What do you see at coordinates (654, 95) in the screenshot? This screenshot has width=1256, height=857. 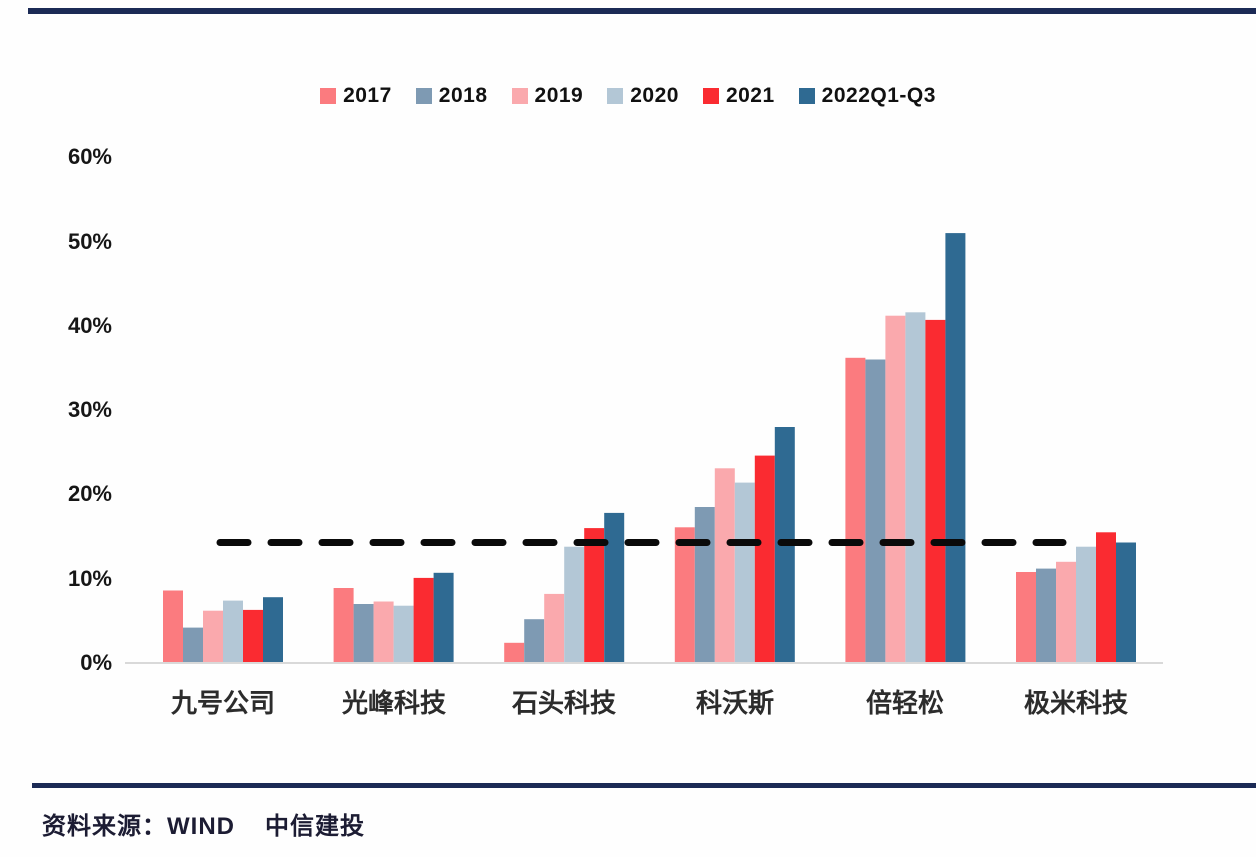 I see `legend-label: 2020` at bounding box center [654, 95].